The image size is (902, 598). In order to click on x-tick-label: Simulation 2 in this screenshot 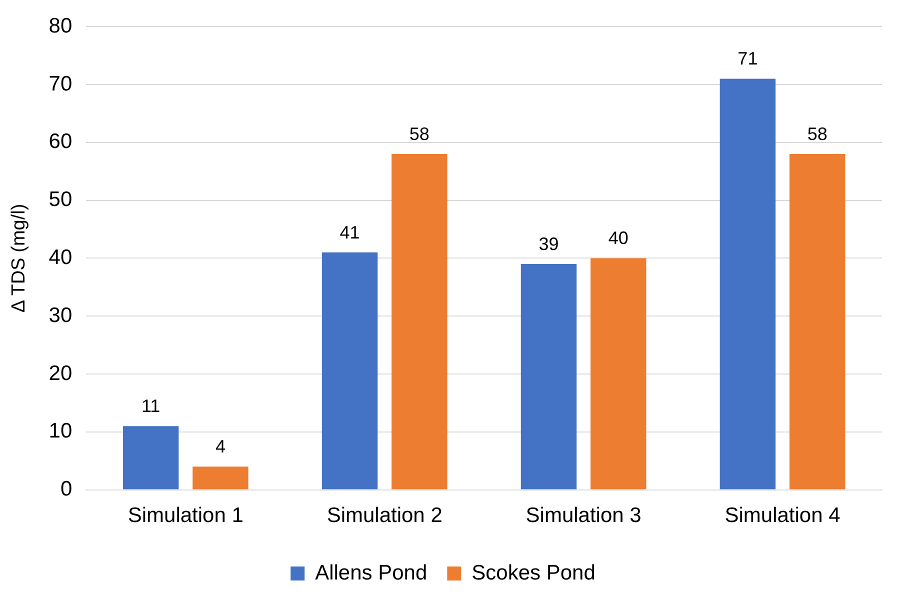, I will do `click(384, 516)`.